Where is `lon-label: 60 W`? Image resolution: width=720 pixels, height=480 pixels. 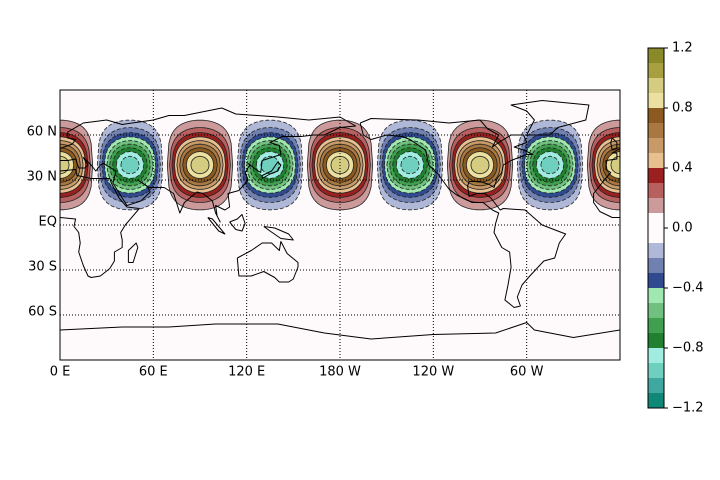 lon-label: 60 W is located at coordinates (527, 372).